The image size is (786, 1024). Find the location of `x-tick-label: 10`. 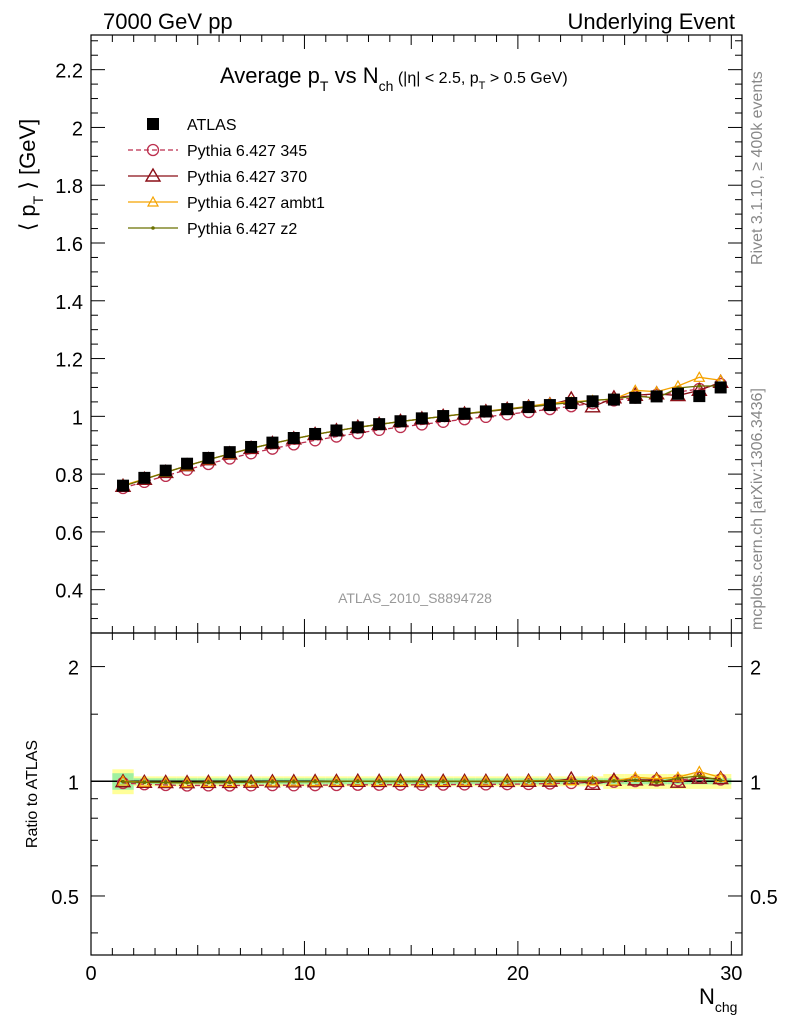

x-tick-label: 10 is located at coordinates (304, 974).